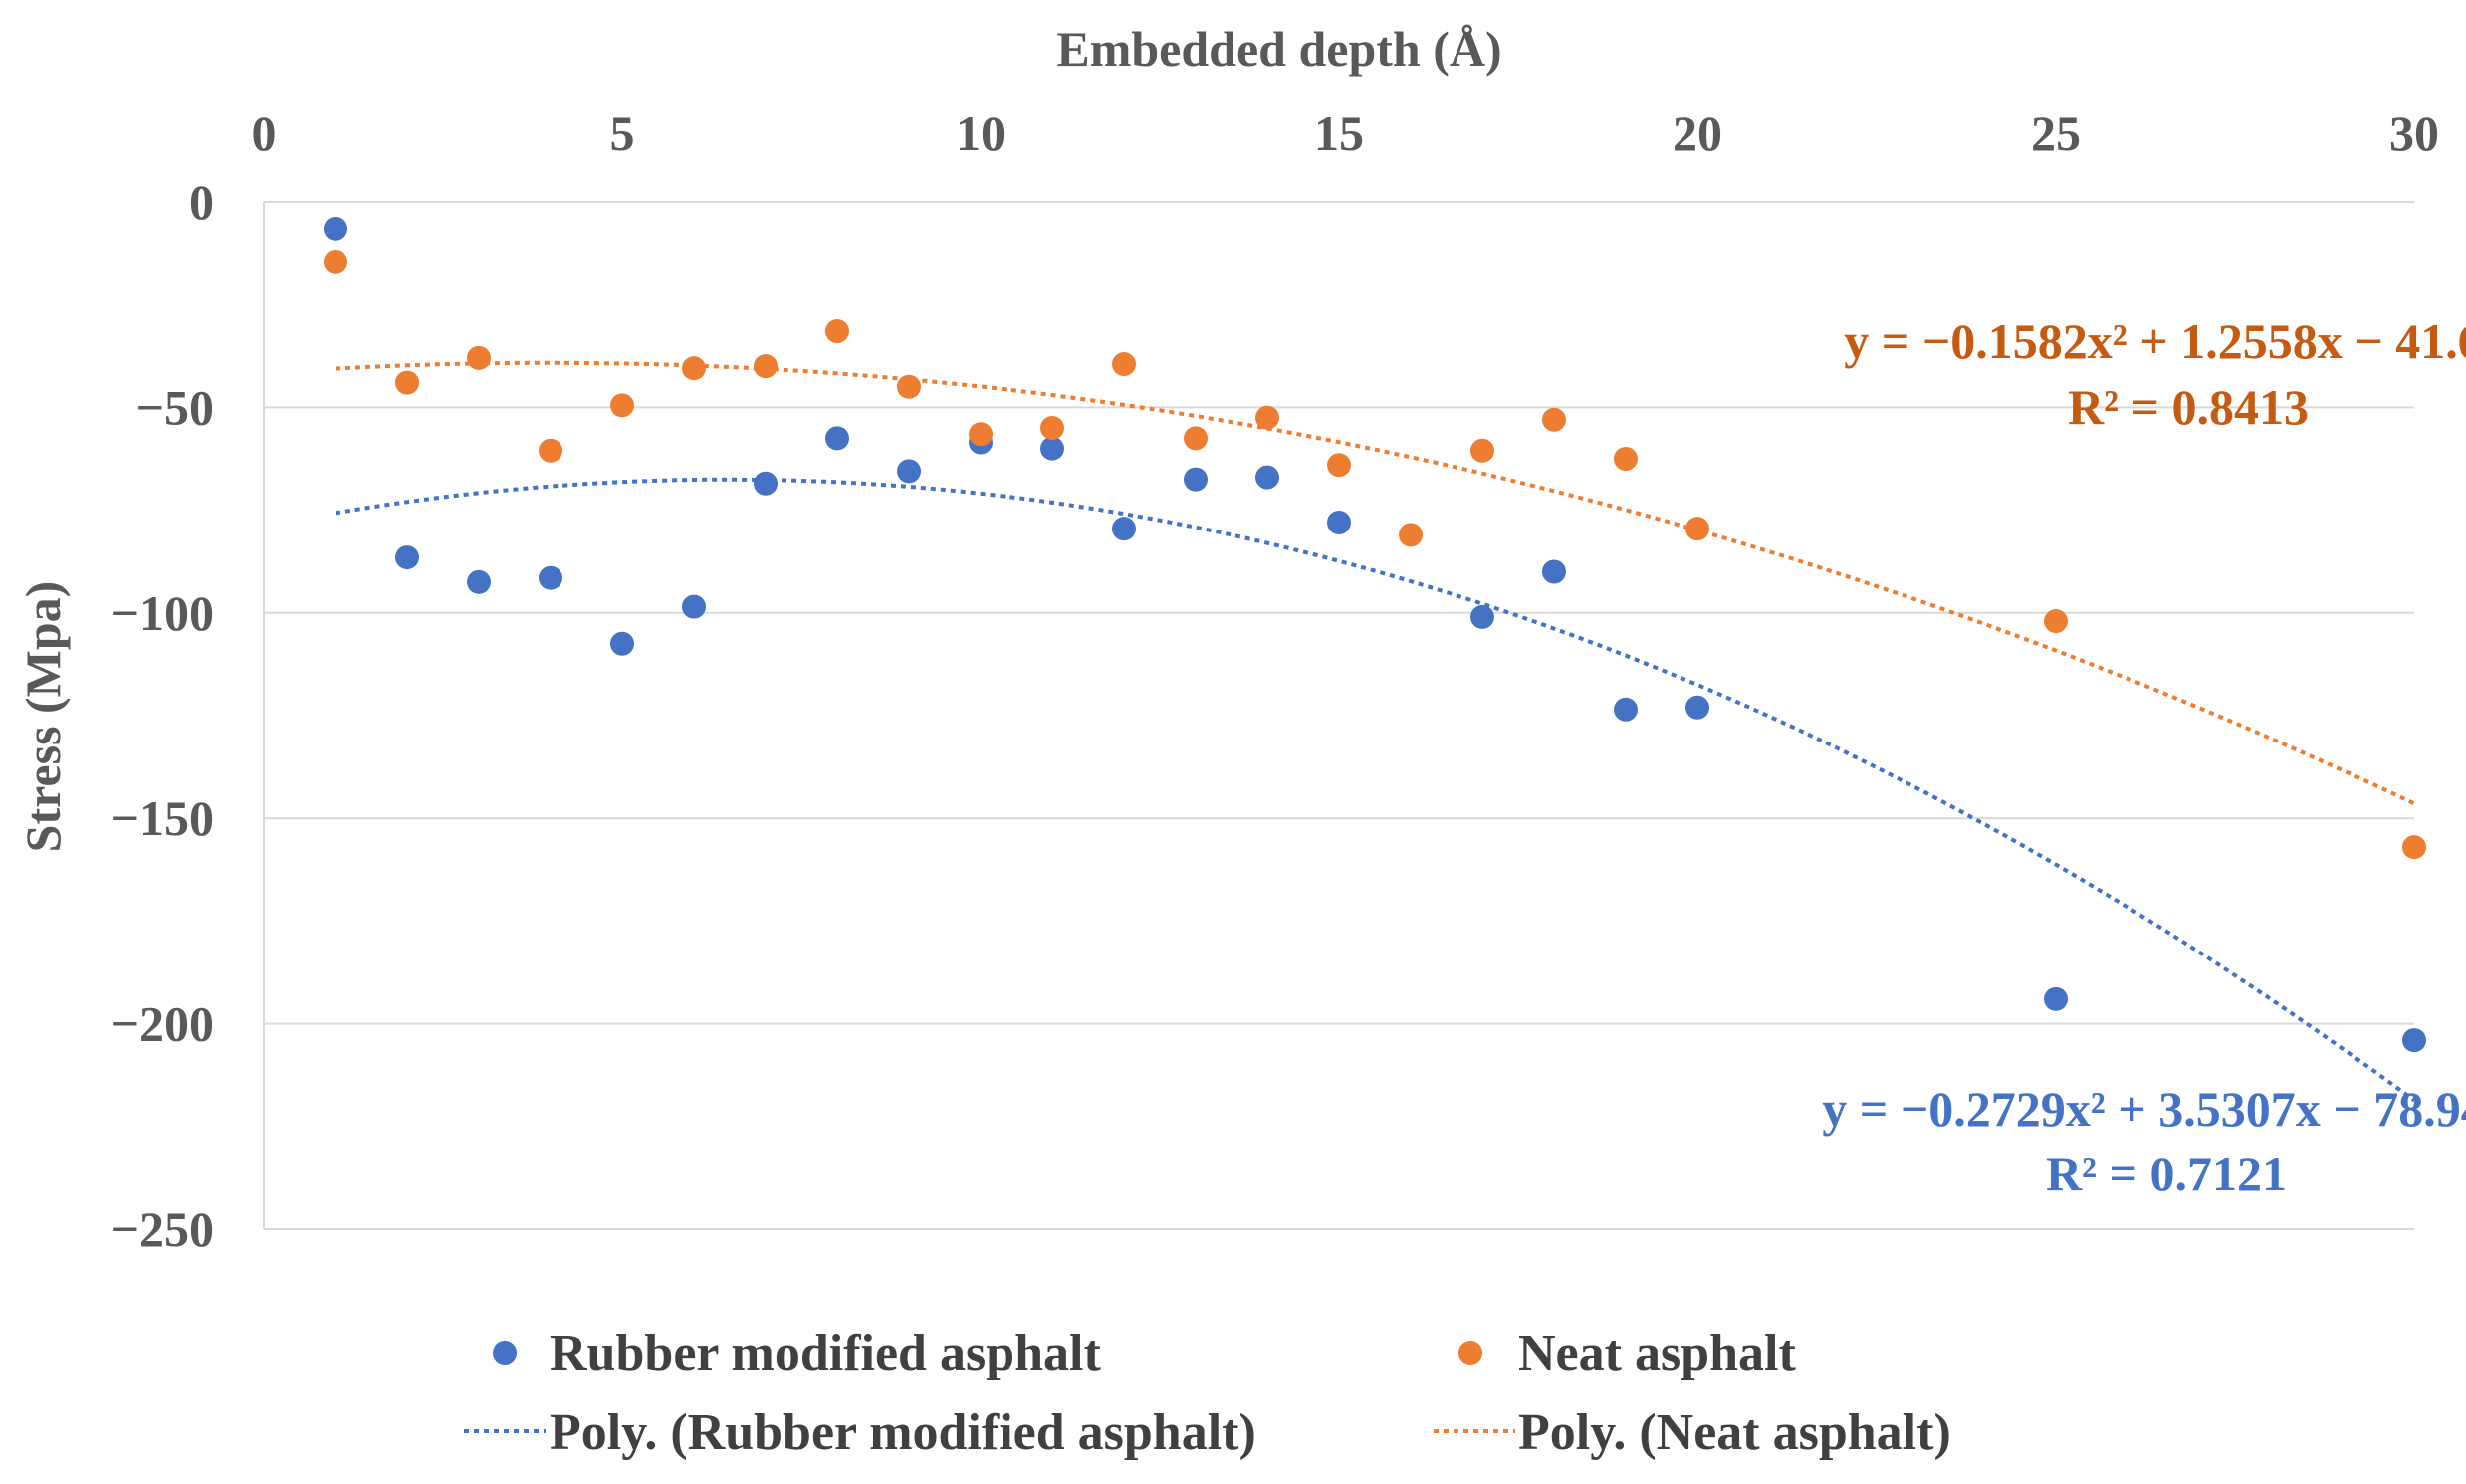 The image size is (2466, 1484). I want to click on rubber-trend-r2: R² = 0.7121, so click(2166, 1174).